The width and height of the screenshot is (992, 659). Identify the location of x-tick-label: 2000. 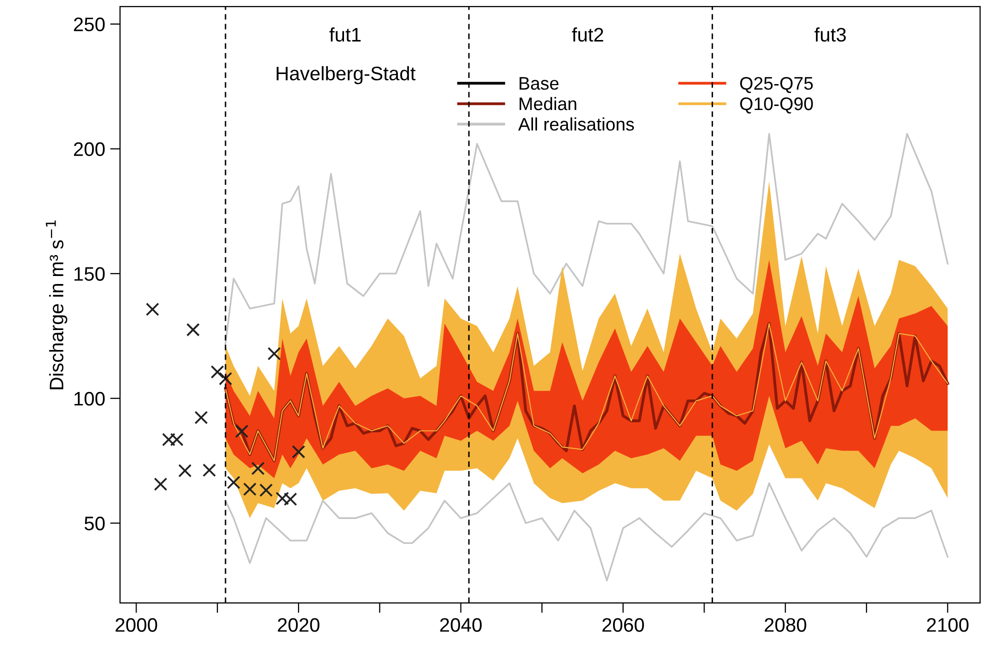
(137, 625).